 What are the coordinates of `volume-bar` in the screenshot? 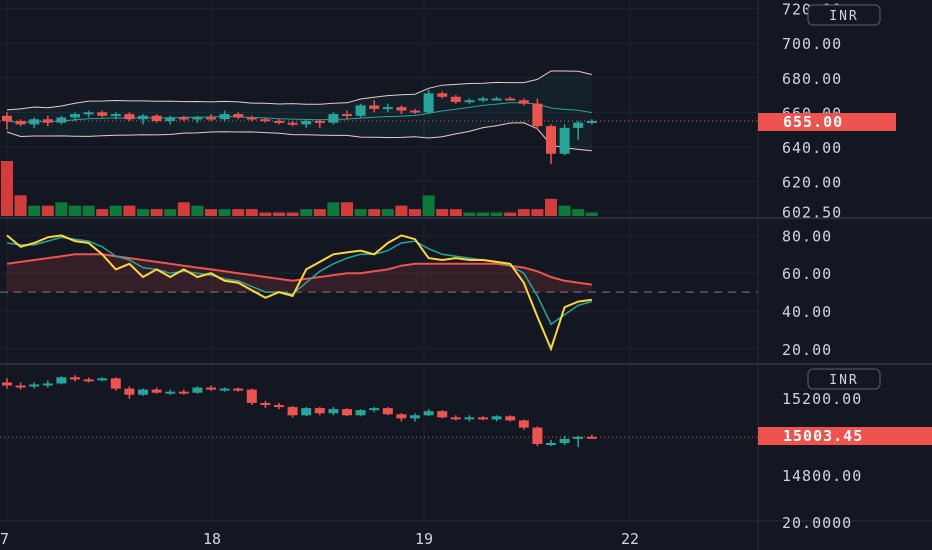 It's located at (347, 209).